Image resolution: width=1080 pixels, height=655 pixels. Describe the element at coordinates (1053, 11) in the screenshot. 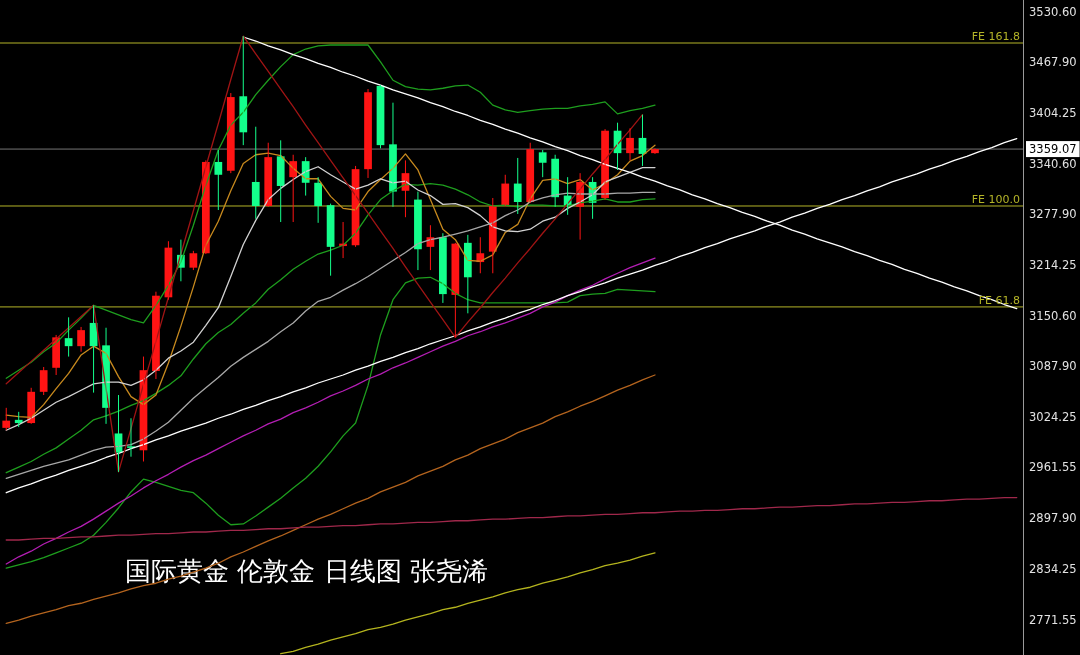

I see `y-tick-label: 3530.60` at that location.